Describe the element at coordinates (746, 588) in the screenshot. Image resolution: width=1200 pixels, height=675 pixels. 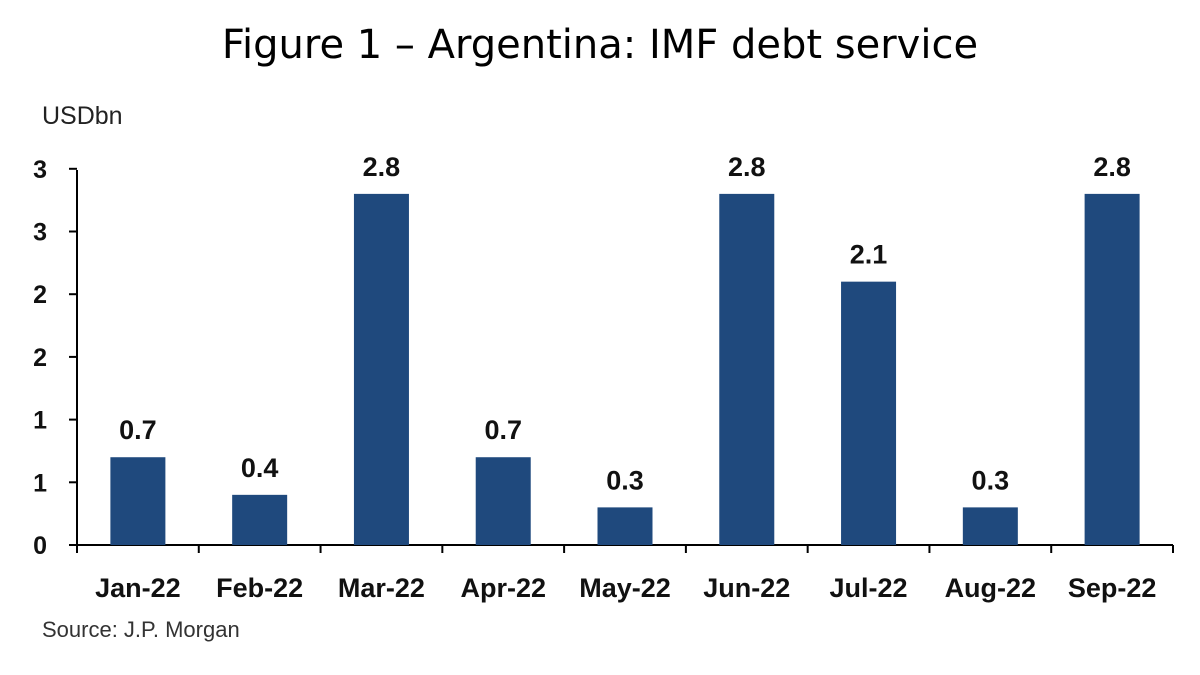
I see `x-tick-label: Jun-22` at that location.